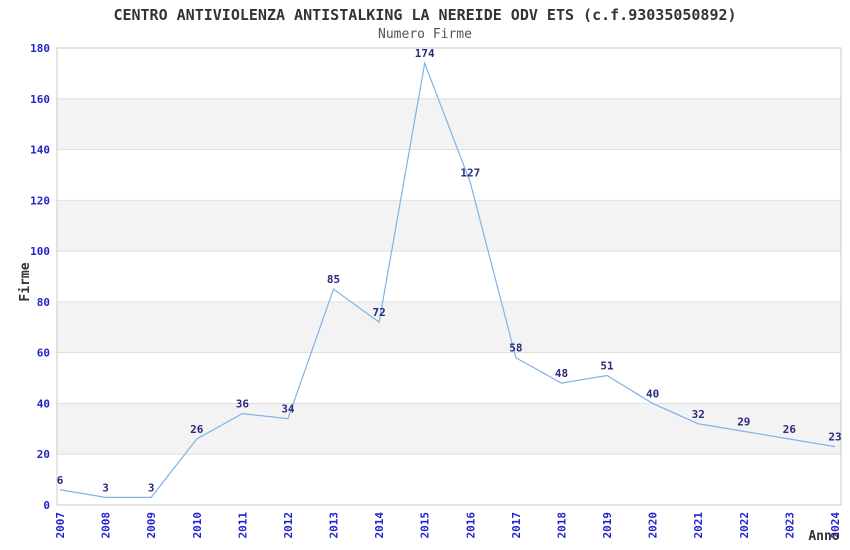  Describe the element at coordinates (151, 525) in the screenshot. I see `x-tick-label: 2009` at that location.